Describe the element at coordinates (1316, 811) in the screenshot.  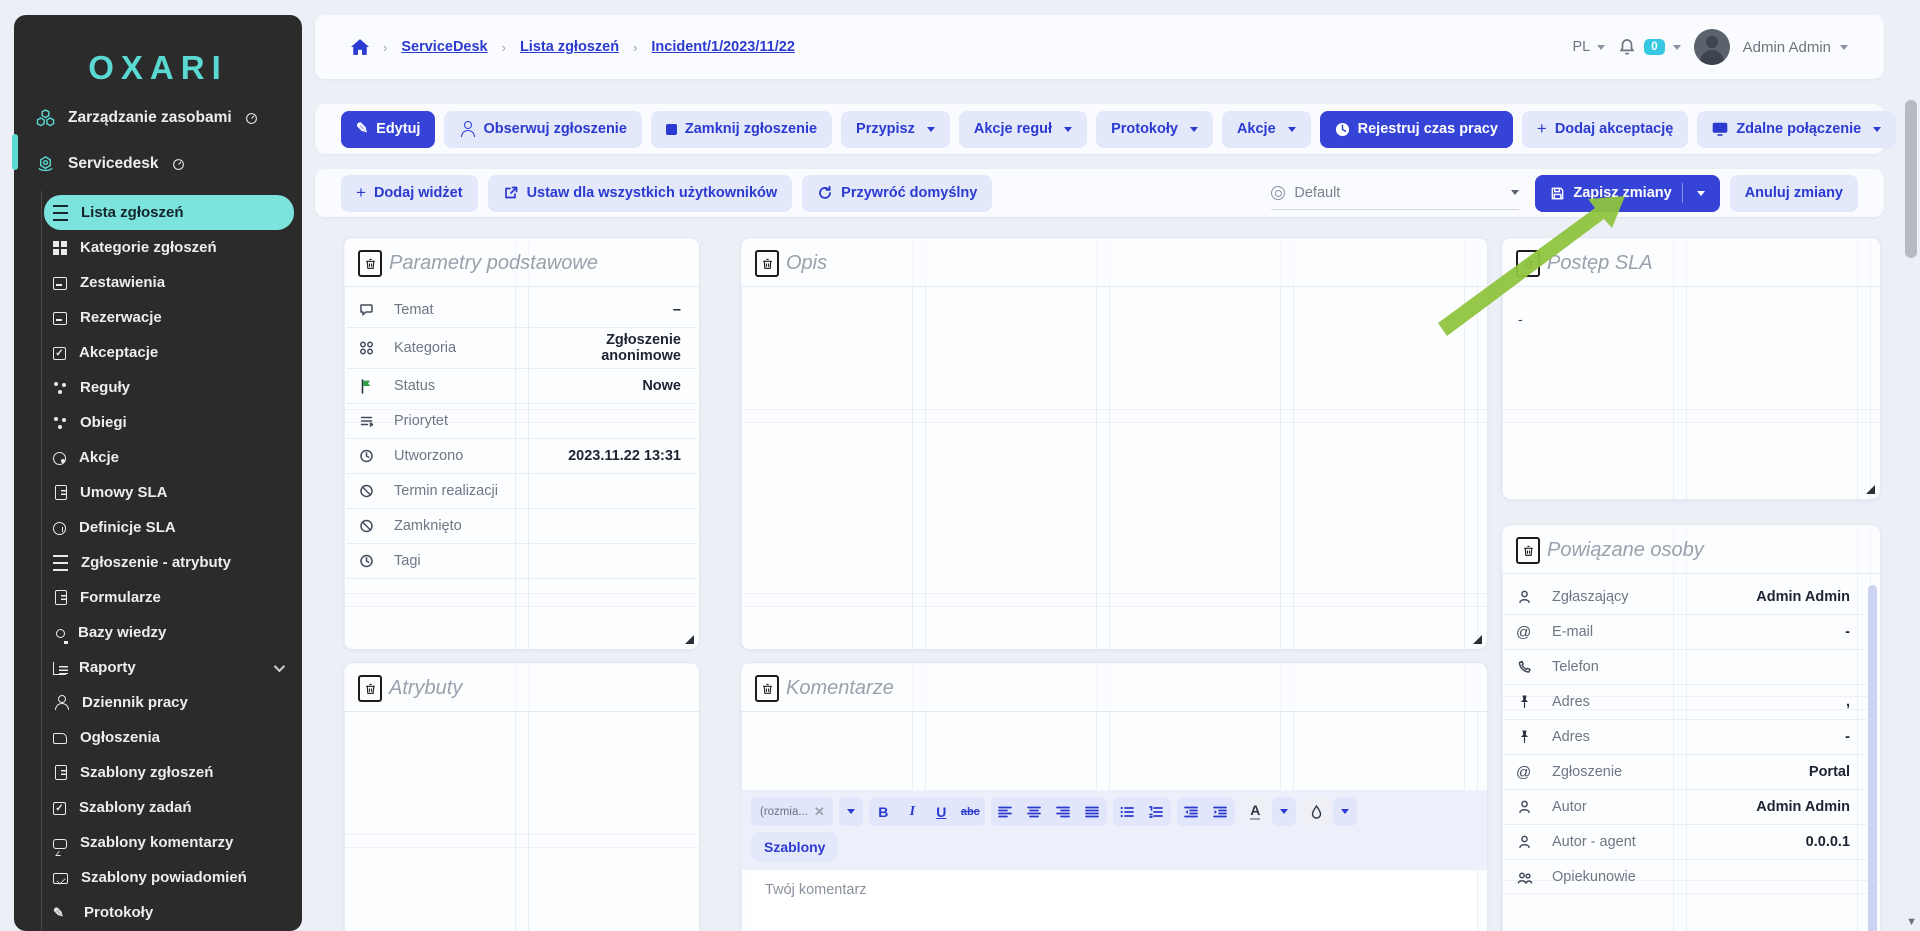
I see `highlight-droplet-icon` at that location.